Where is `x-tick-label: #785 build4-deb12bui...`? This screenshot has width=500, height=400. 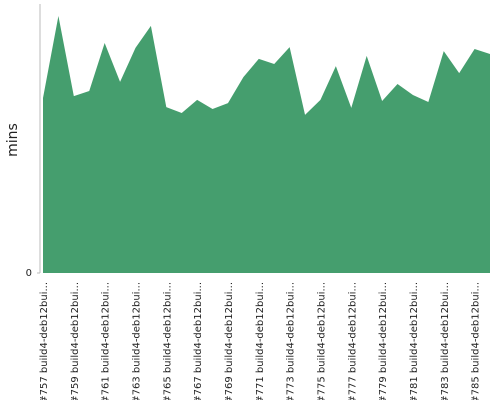 x-tick-label: #785 build4-deb12bui... is located at coordinates (476, 341).